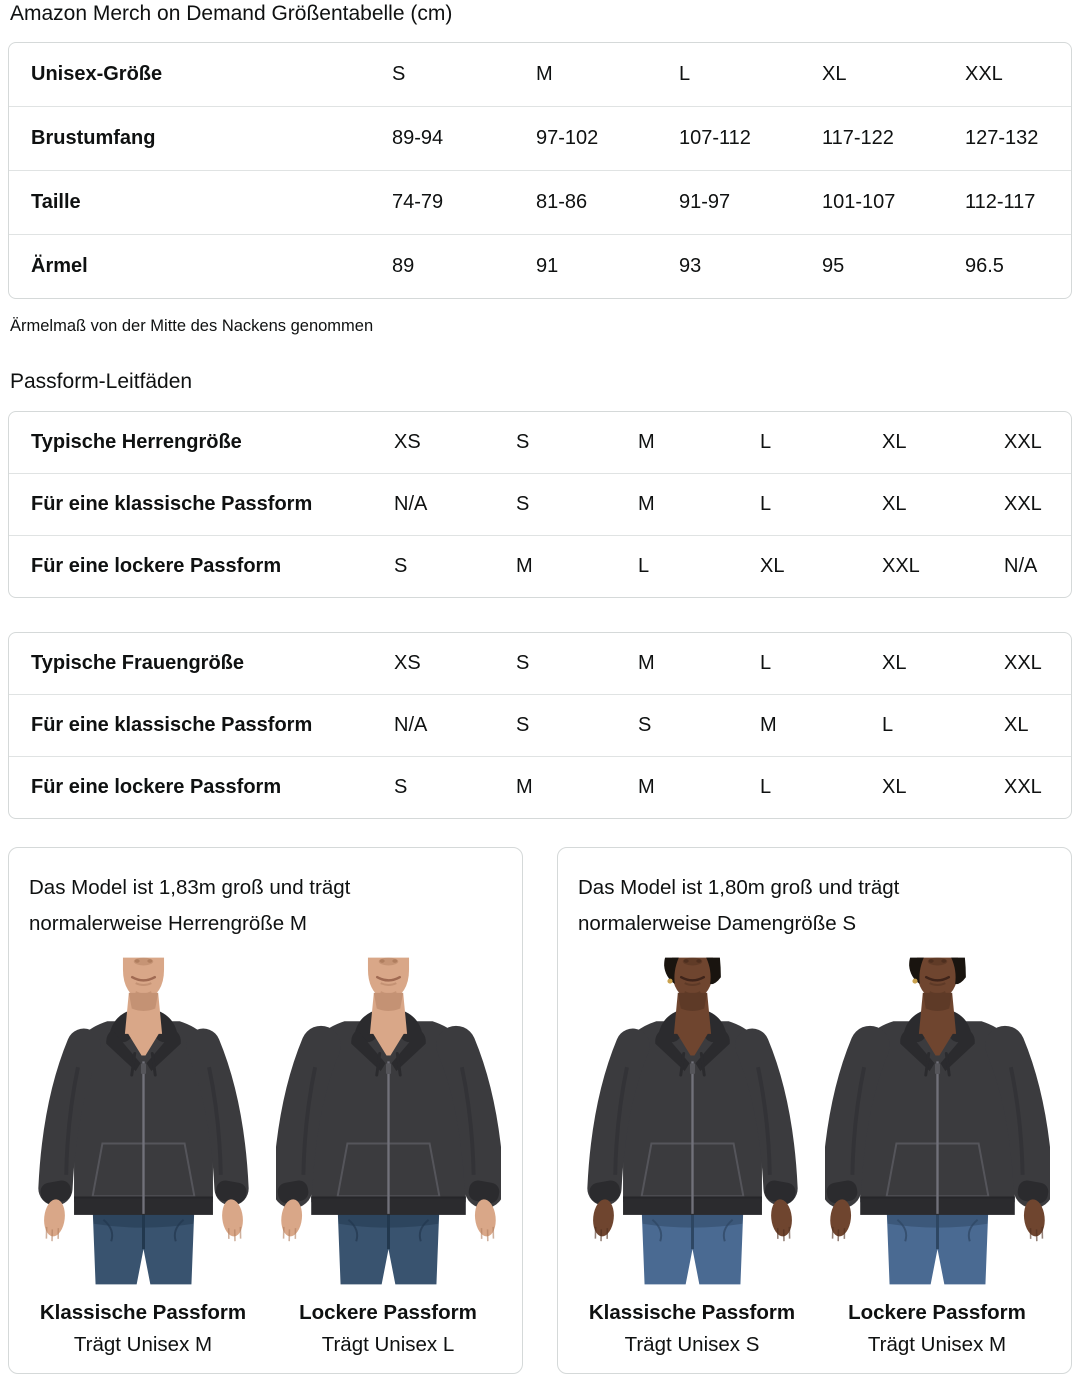 Image resolution: width=1080 pixels, height=1388 pixels. I want to click on table-row: Taille 74-79 81-86 91-97 101-107 112-117, so click(540, 202).